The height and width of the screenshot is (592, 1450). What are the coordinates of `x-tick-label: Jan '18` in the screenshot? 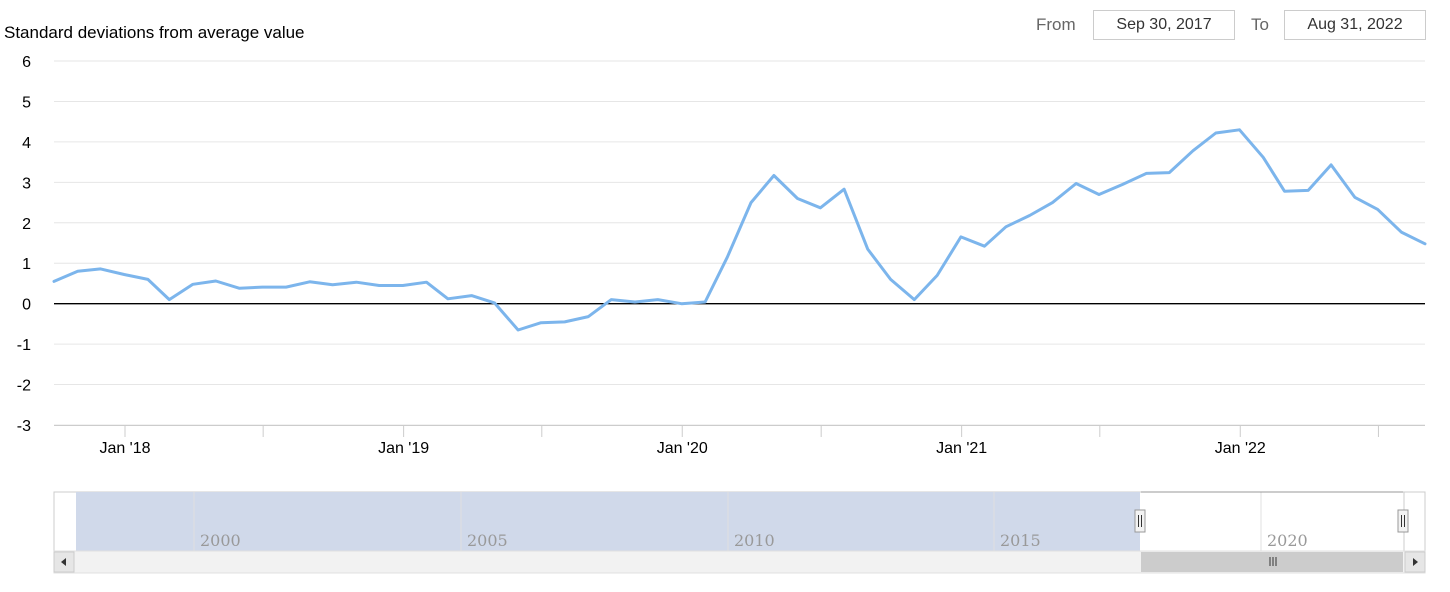 It's located at (124, 448).